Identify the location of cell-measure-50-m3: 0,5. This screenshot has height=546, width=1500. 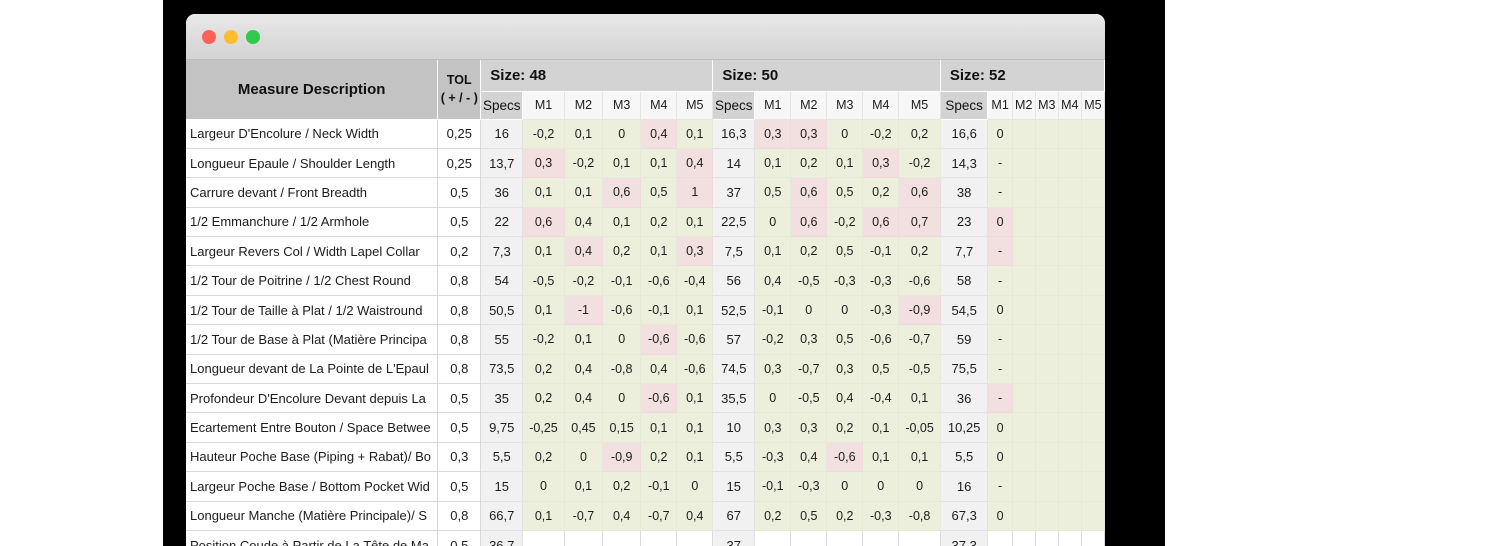
(845, 192).